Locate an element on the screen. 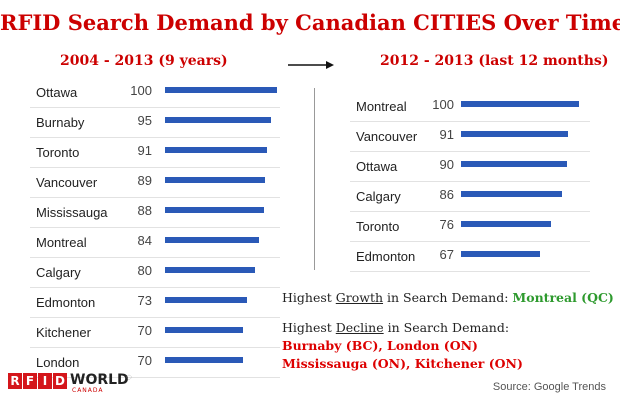 The width and height of the screenshot is (620, 400). logo-mark-icon: ◌ is located at coordinates (129, 377).